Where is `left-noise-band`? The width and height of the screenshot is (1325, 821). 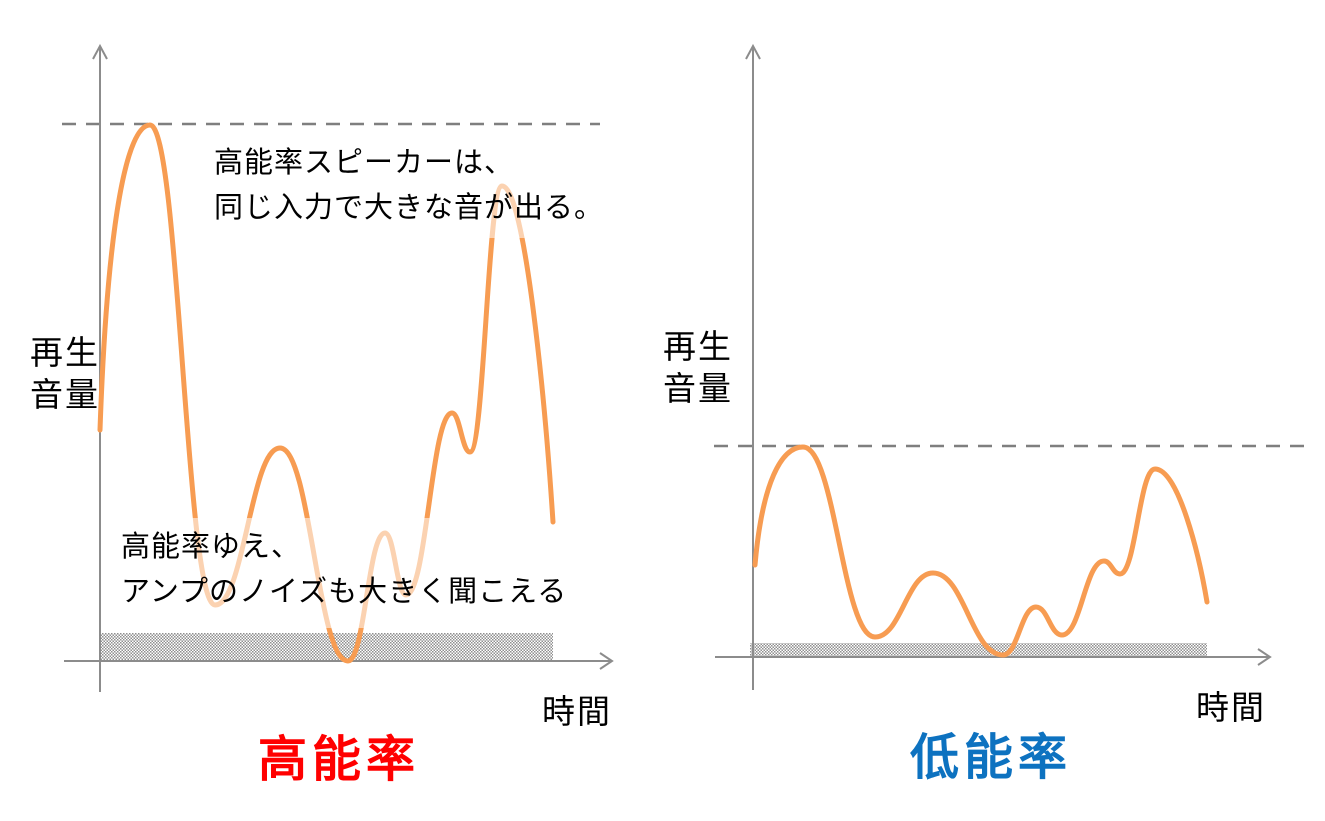 left-noise-band is located at coordinates (326, 647).